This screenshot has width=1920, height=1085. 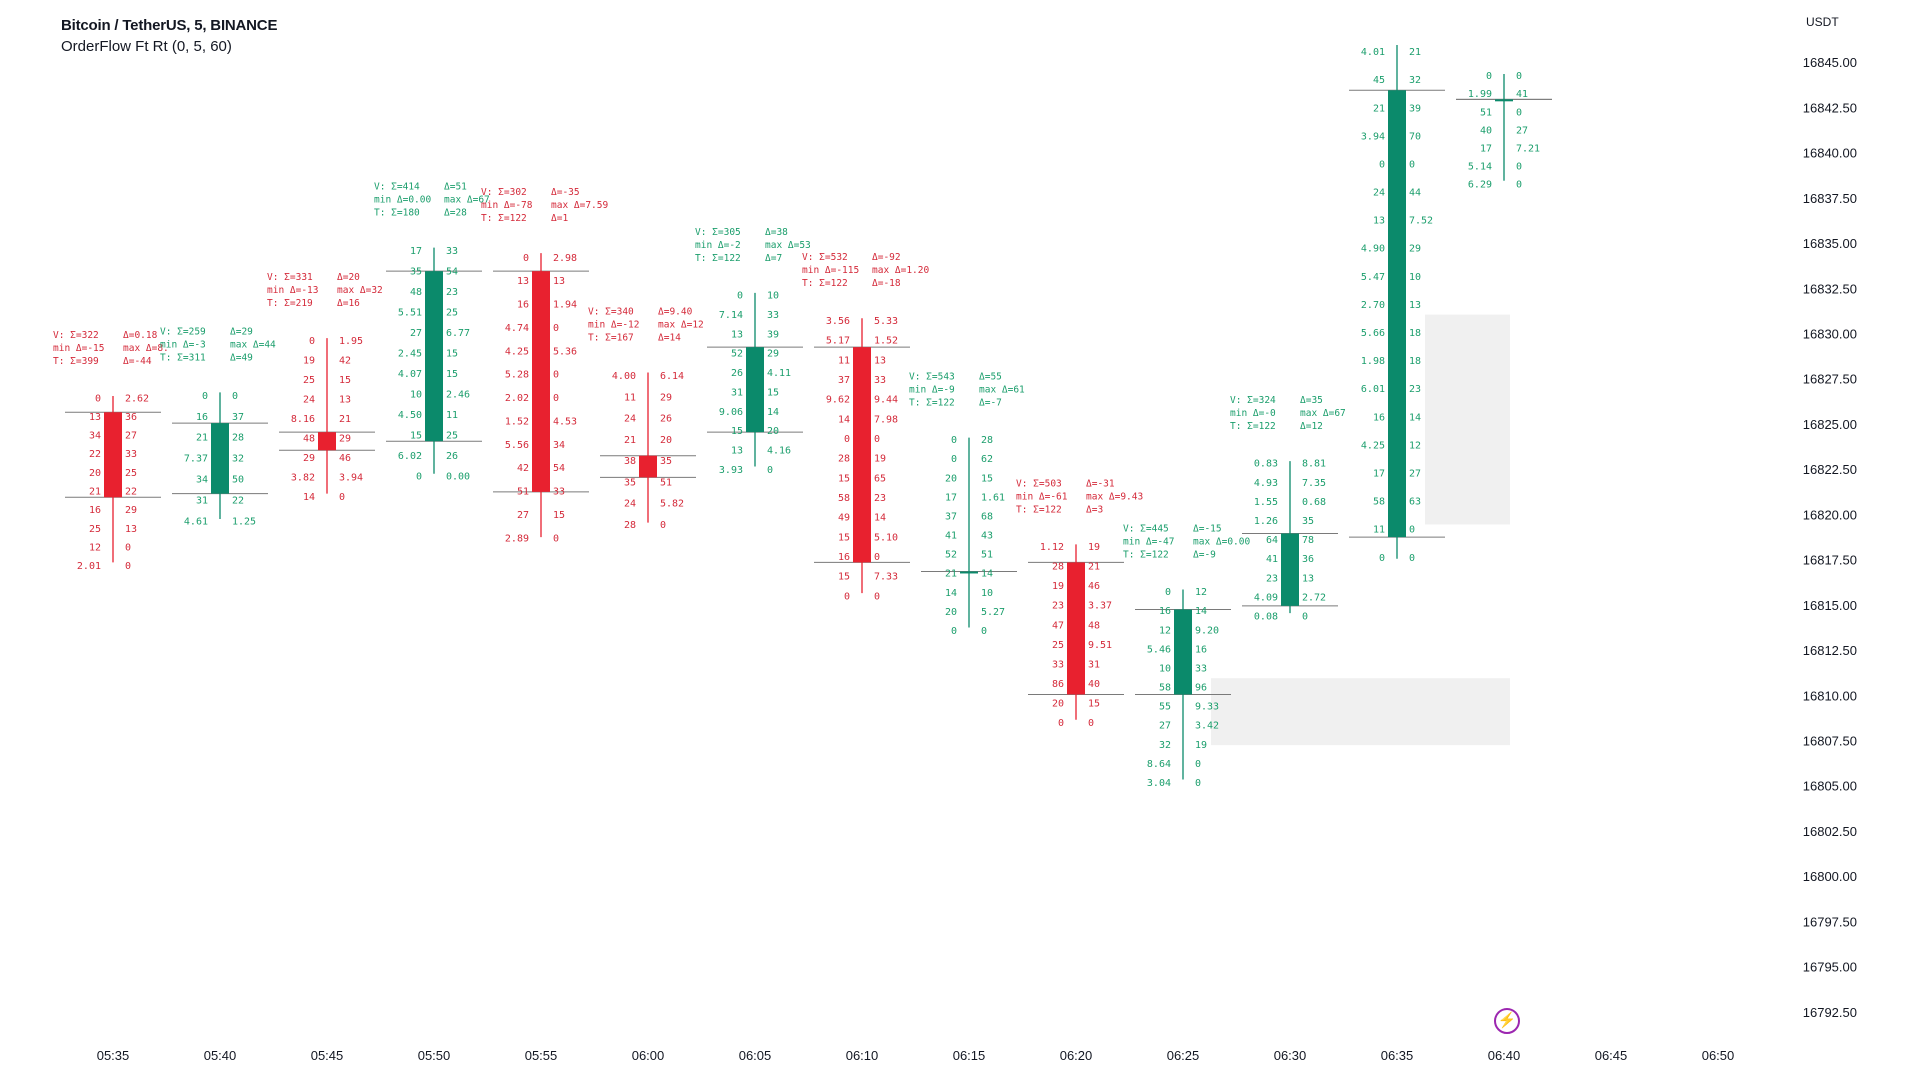 I want to click on level-bid: 35, so click(x=416, y=271).